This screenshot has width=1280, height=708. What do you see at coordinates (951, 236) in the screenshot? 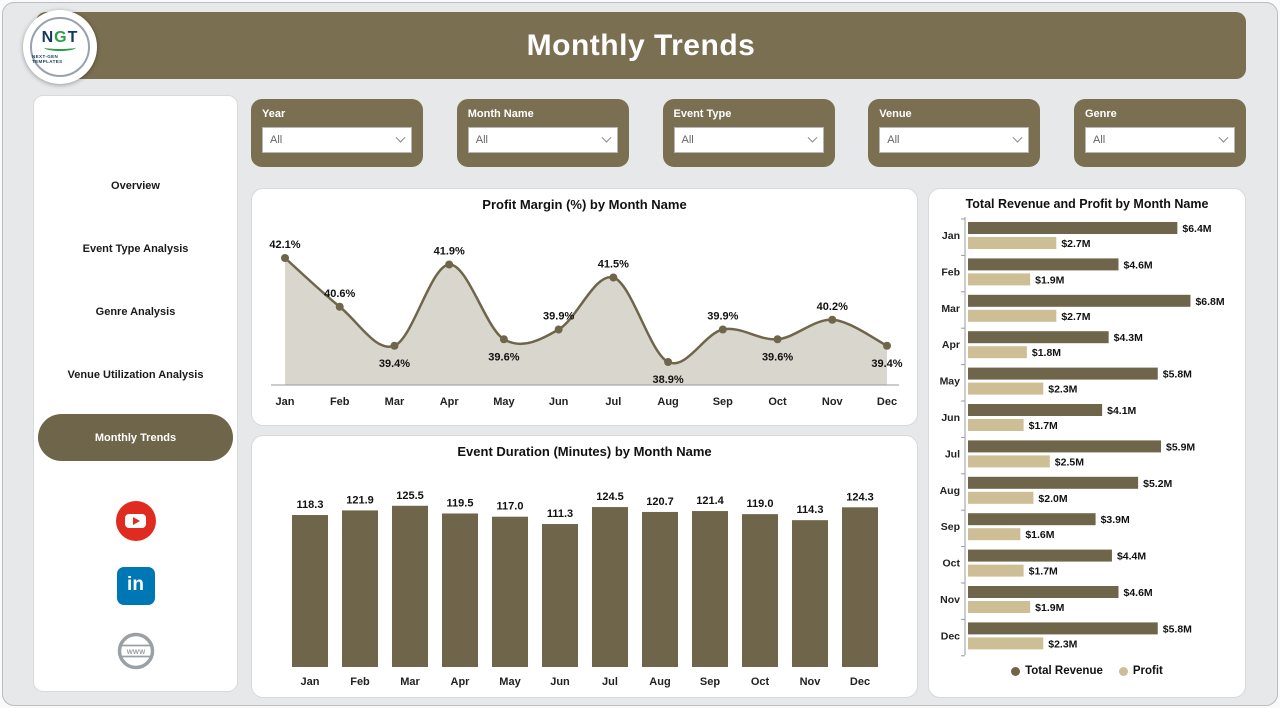
I see `axis-label: Jan` at bounding box center [951, 236].